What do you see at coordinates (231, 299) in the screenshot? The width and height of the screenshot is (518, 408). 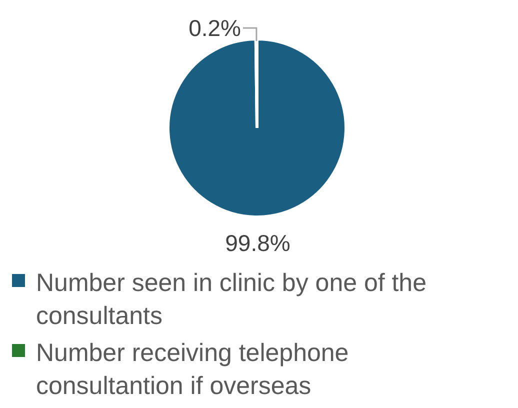 I see `legend-label: Number seen in clinic by one of the consultants` at bounding box center [231, 299].